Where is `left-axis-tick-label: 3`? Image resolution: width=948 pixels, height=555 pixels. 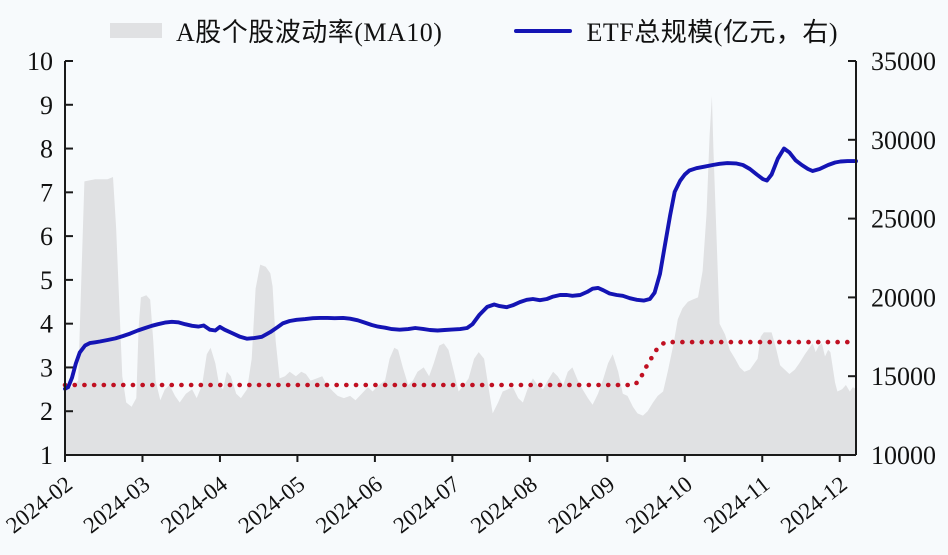 left-axis-tick-label: 3 is located at coordinates (46, 367).